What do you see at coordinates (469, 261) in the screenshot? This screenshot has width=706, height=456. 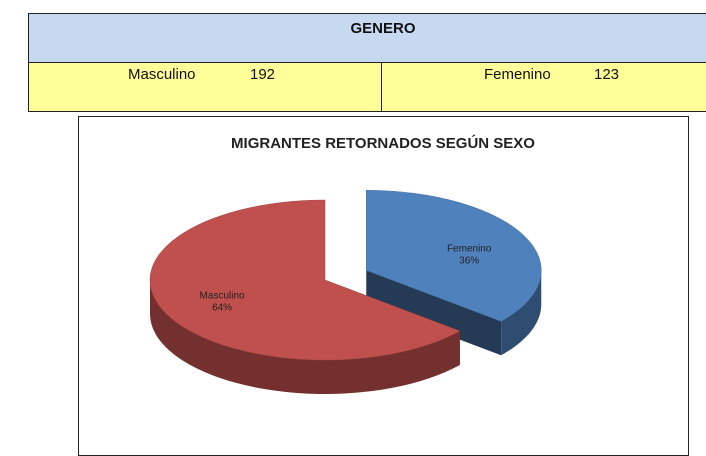 I see `slice-value-label: 36%` at bounding box center [469, 261].